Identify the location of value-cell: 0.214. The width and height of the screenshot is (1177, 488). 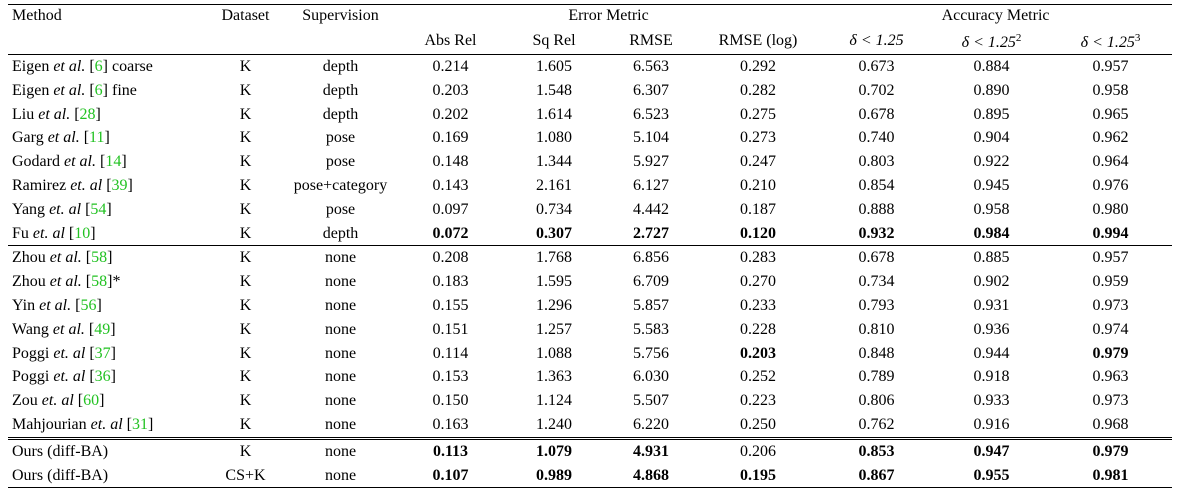
(450, 66).